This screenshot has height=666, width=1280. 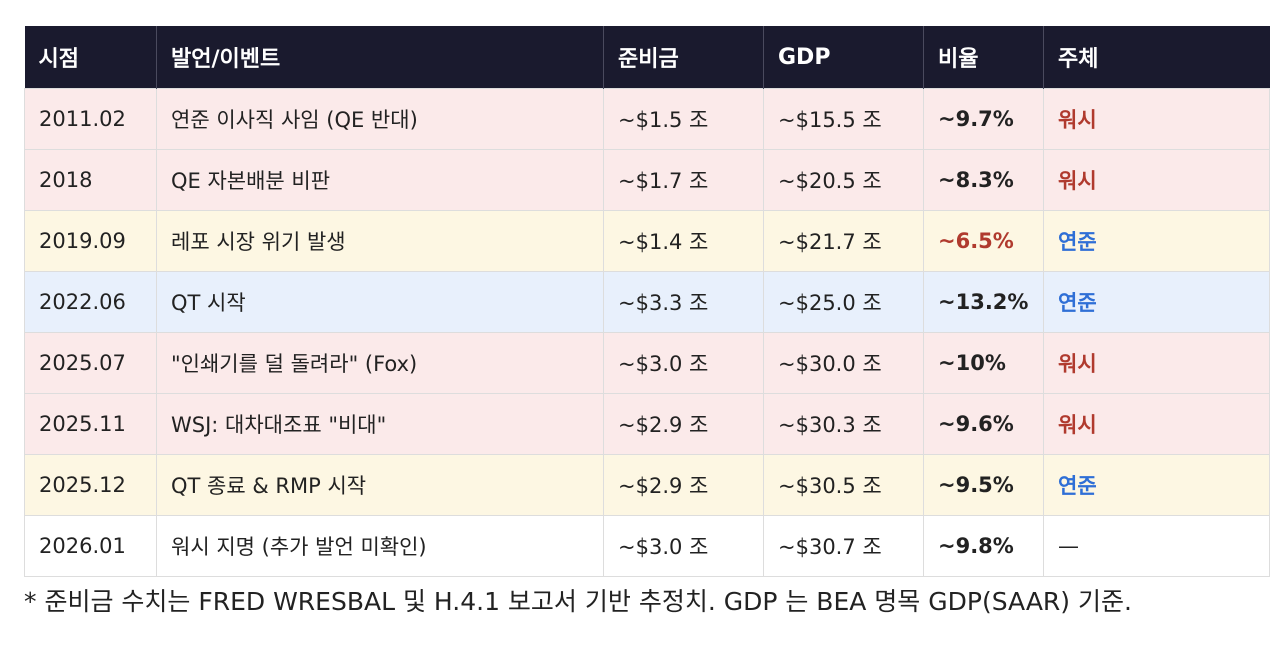 What do you see at coordinates (90, 424) in the screenshot?
I see `cell-time: 2025.11` at bounding box center [90, 424].